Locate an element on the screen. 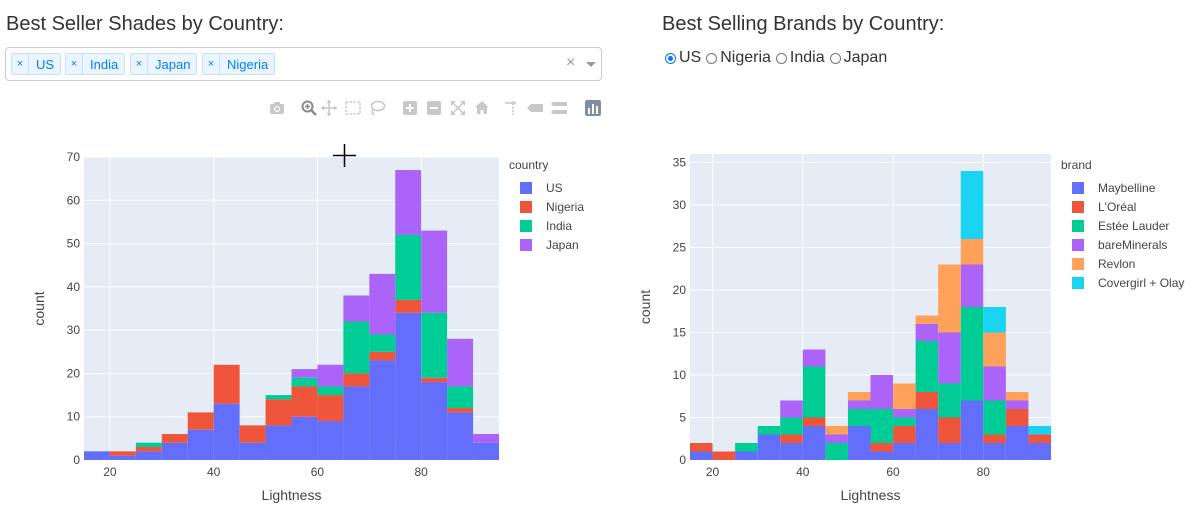  country-multiselect: × US × India × Japan × Nigeria × is located at coordinates (303, 64).